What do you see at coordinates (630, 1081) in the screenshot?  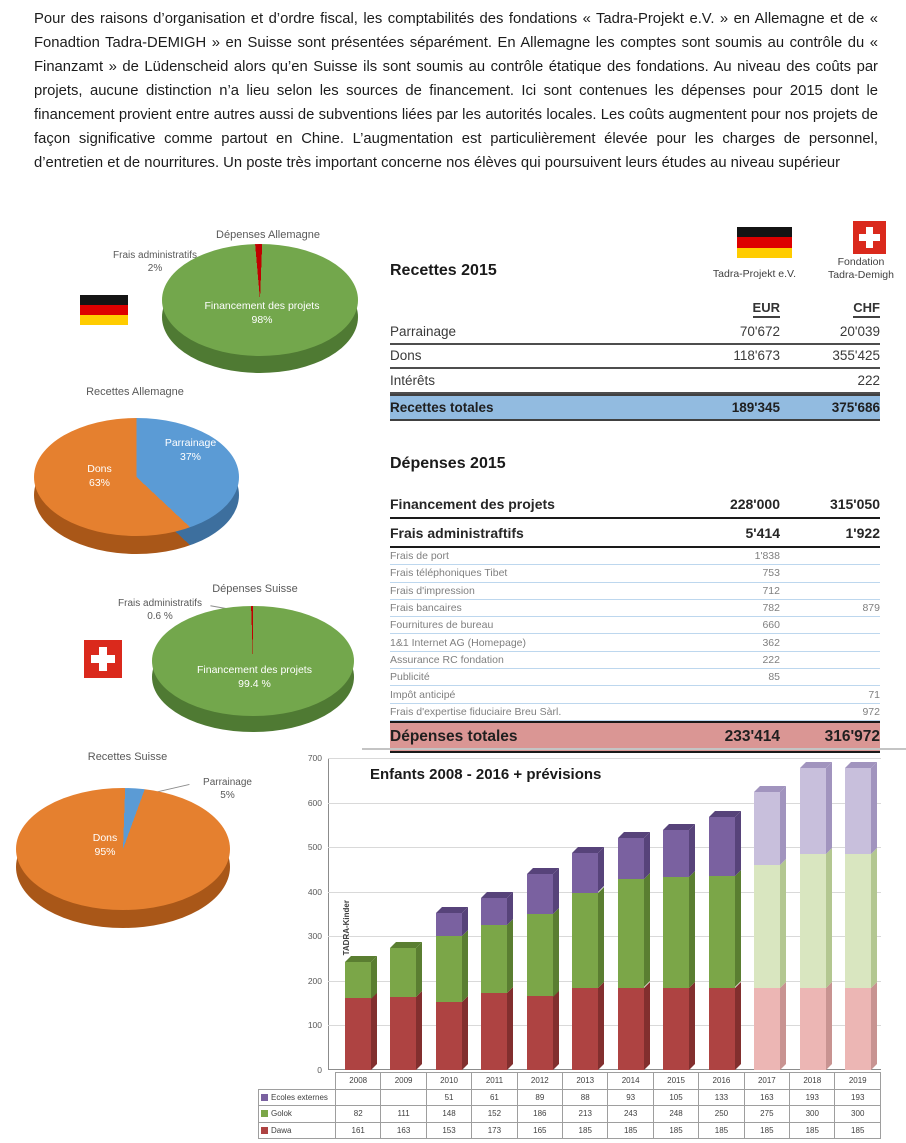 I see `year-cell: 2014` at bounding box center [630, 1081].